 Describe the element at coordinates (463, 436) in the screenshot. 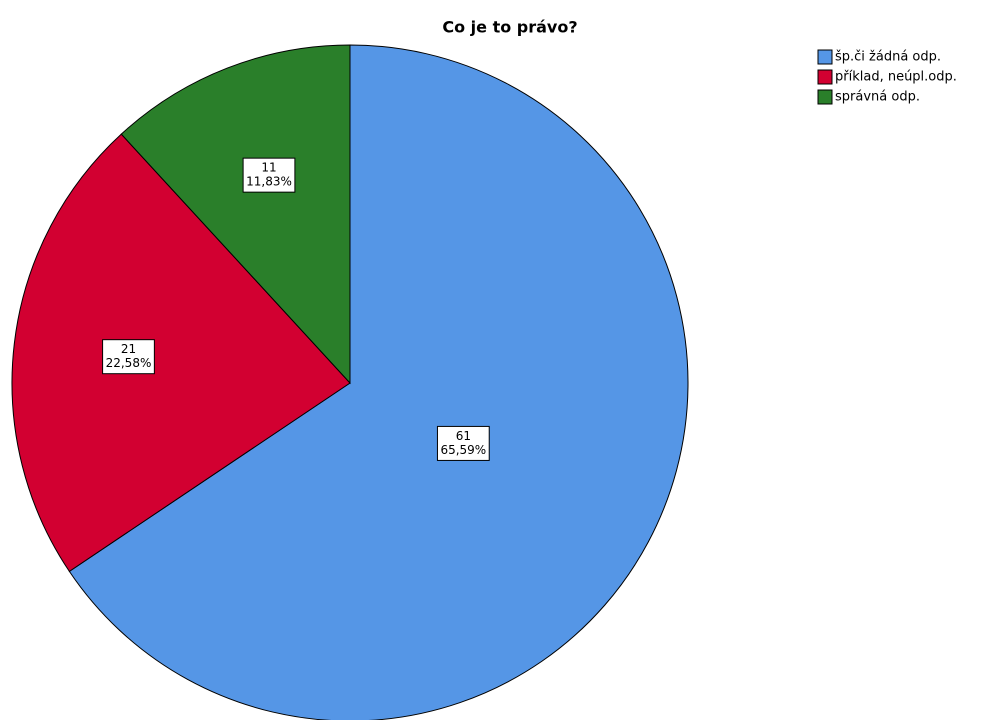

I see `data-label-count: 61` at that location.